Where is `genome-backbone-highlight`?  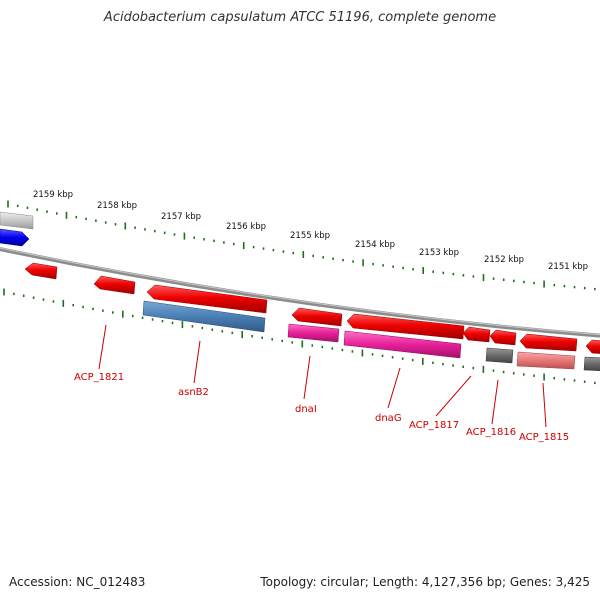
genome-backbone-highlight is located at coordinates (300, 291).